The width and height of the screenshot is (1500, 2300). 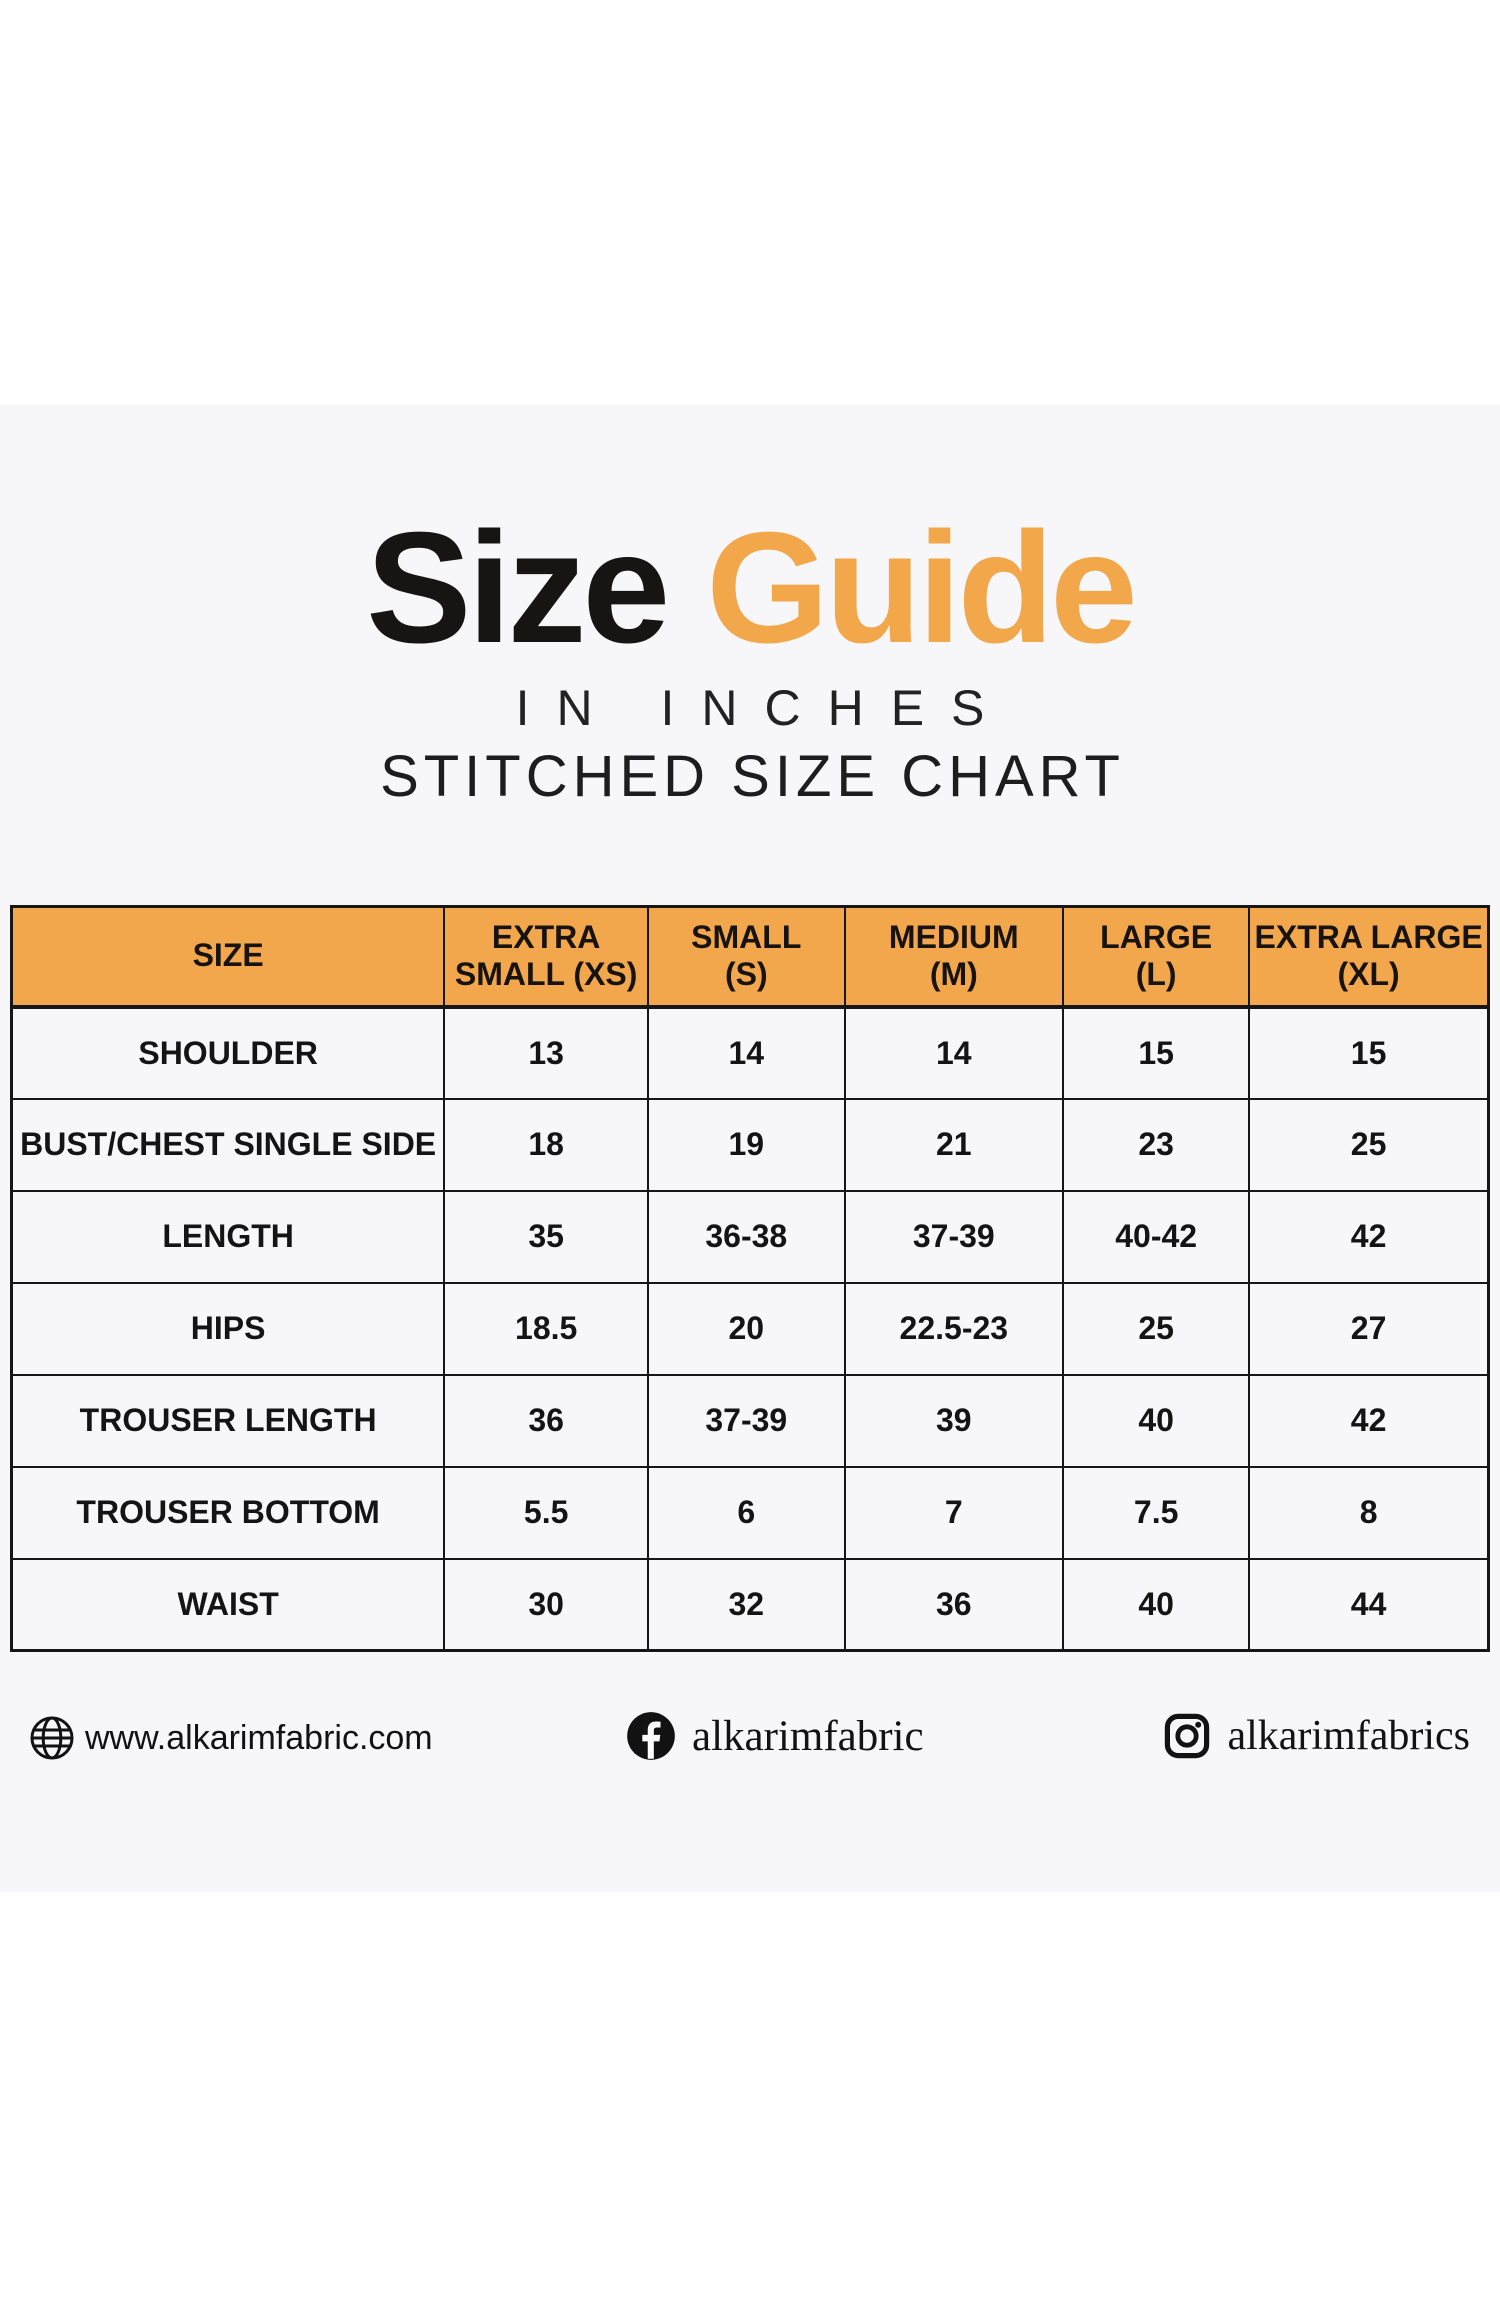 I want to click on header-medium: MEDIUM (M), so click(x=954, y=957).